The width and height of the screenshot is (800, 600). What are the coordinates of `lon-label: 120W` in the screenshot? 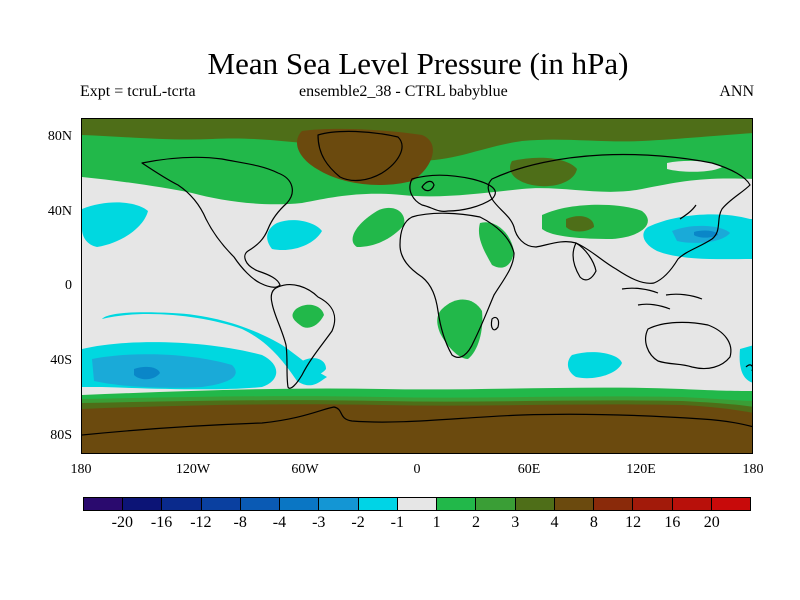 It's located at (193, 469).